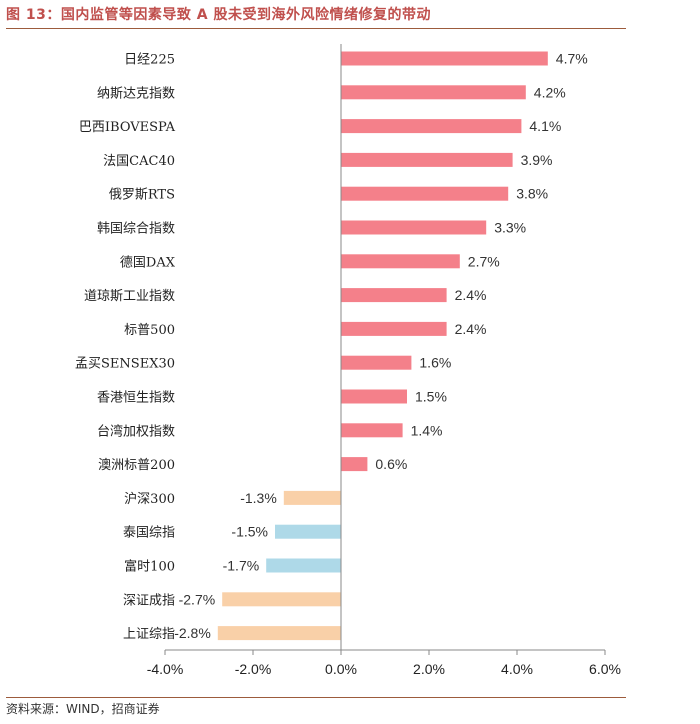  Describe the element at coordinates (149, 499) in the screenshot. I see `category-label: 沪深300` at that location.